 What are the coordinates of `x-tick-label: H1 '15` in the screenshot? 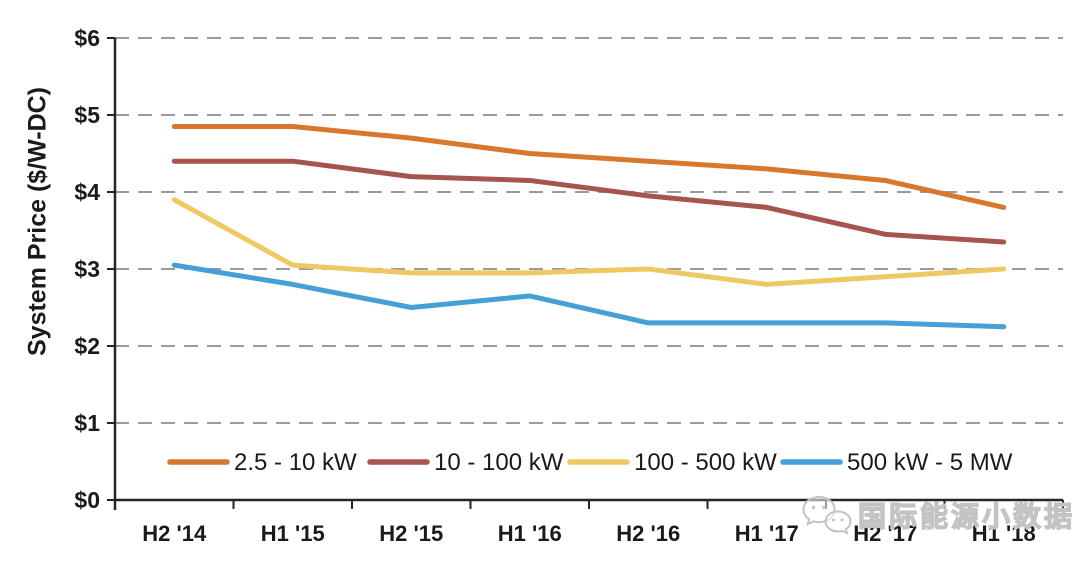 It's located at (293, 533).